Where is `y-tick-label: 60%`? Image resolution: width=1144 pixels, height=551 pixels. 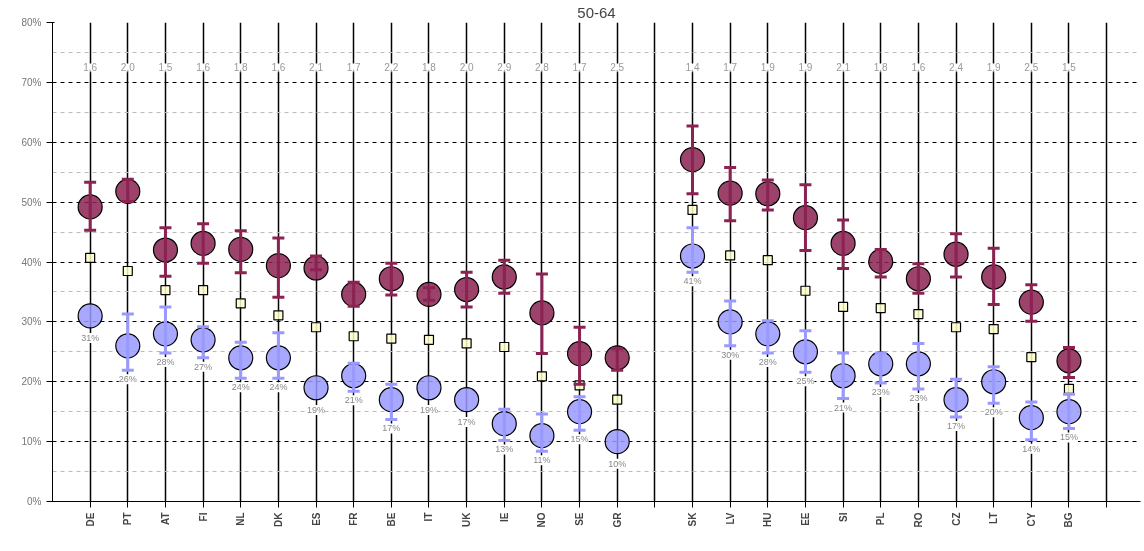
y-tick-label: 60% is located at coordinates (31, 142).